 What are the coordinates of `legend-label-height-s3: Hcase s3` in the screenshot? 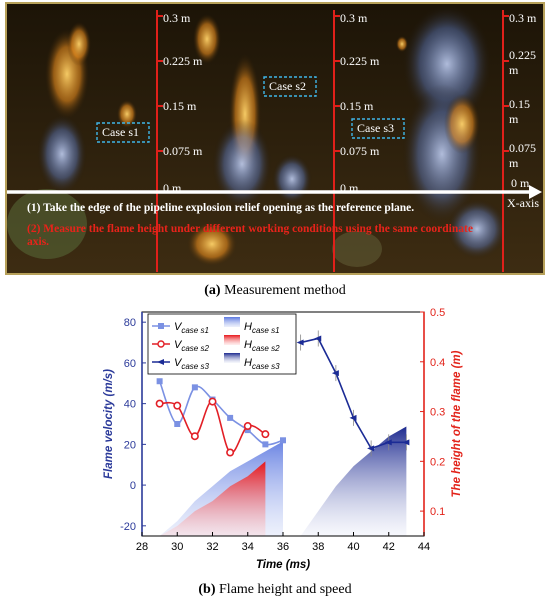 It's located at (262, 364).